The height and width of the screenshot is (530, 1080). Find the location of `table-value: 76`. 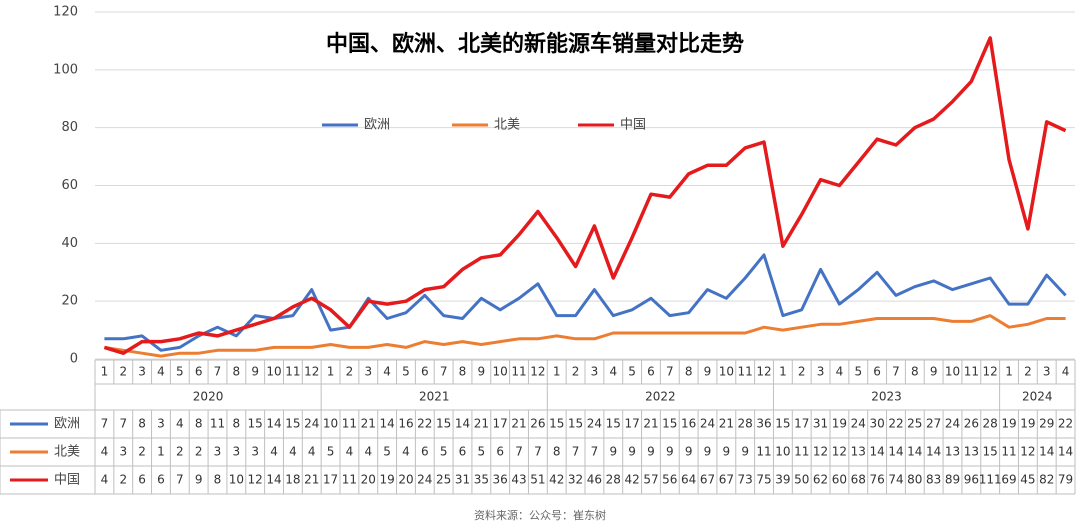

table-value: 76 is located at coordinates (876, 480).